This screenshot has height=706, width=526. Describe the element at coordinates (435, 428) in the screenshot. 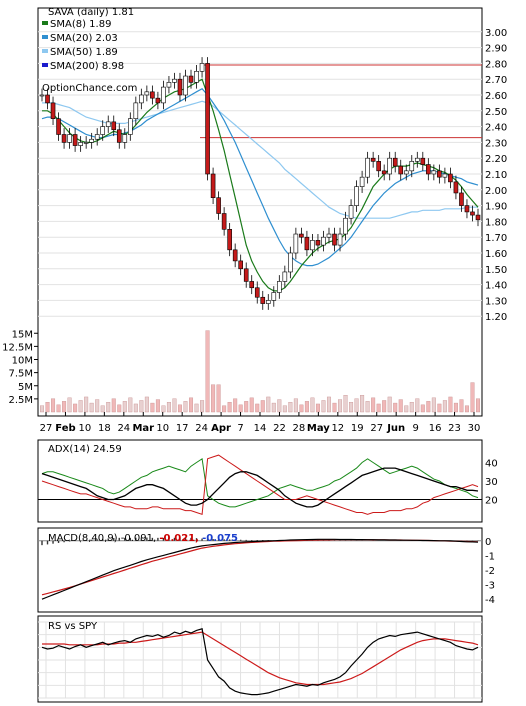

I see `x-tick-label: 16` at that location.